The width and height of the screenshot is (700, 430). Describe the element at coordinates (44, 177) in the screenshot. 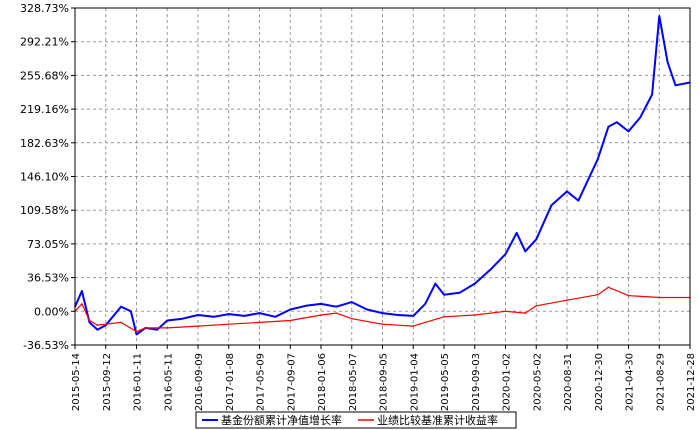

I see `y-tick-label: 146.10%` at that location.